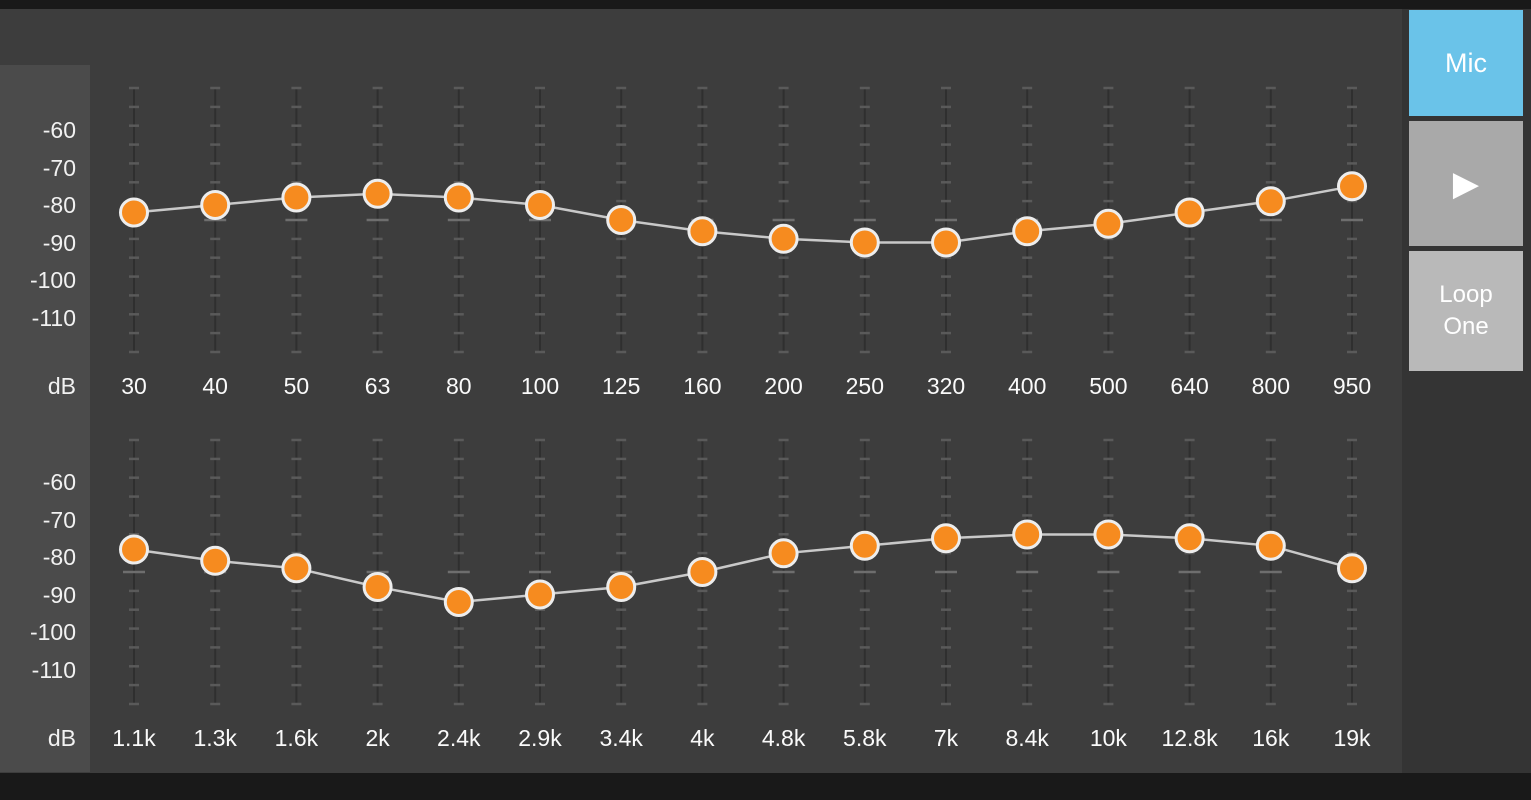  What do you see at coordinates (864, 386) in the screenshot?
I see `freq-label: 250` at bounding box center [864, 386].